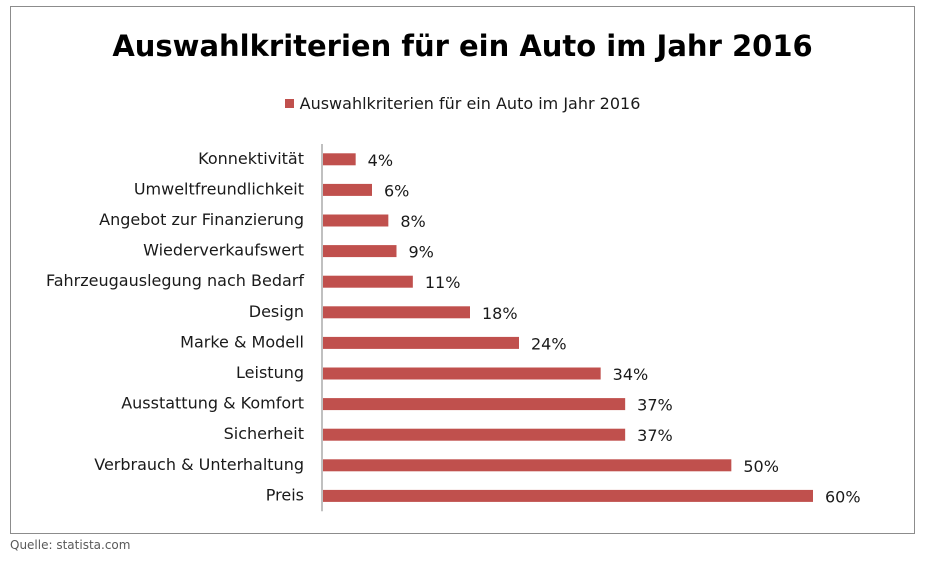 The image size is (933, 565). I want to click on category-label: Angebot zur Finanzierung, so click(201, 219).